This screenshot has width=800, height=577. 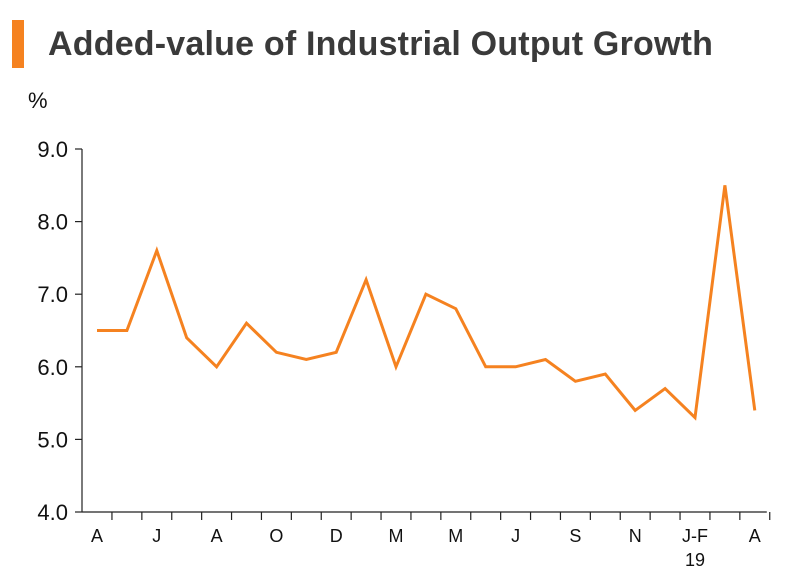 I want to click on x-axis-ticks: A J A O D M M J S N J-F 19 A, so click(x=431, y=541).